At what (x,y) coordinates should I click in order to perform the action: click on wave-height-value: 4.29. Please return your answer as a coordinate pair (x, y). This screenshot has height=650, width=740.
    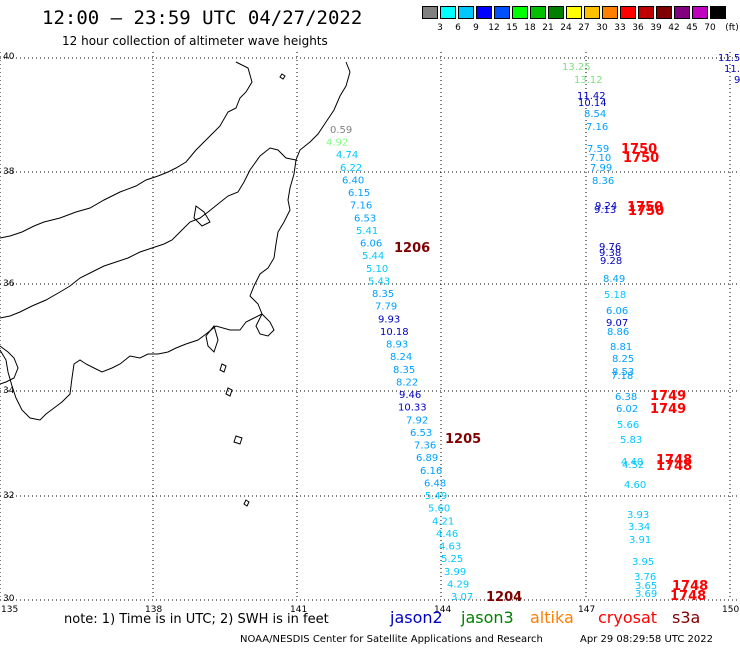
    Looking at the image, I should click on (458, 584).